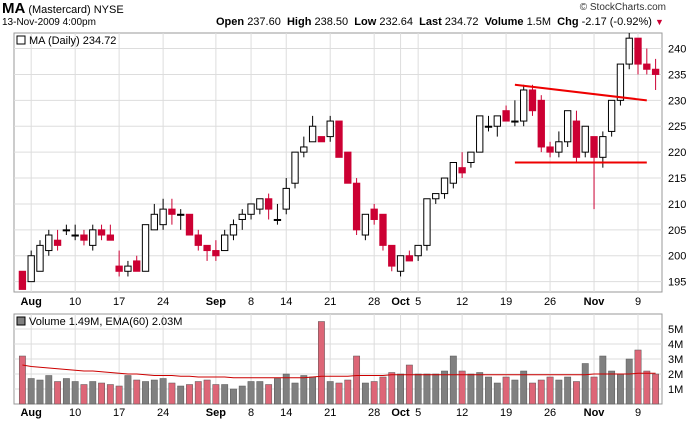  Describe the element at coordinates (119, 302) in the screenshot. I see `price-x-tick-label: 17` at that location.